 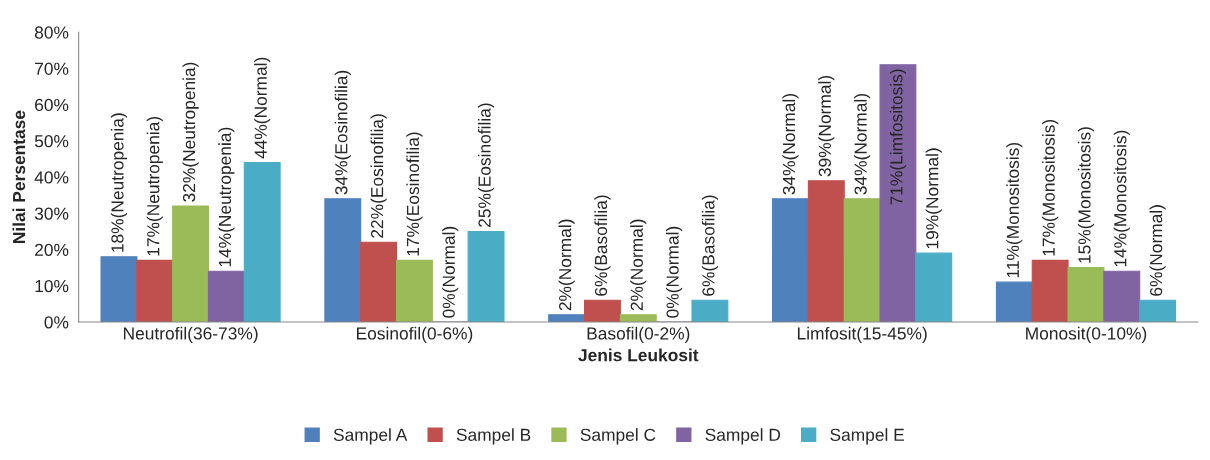 What do you see at coordinates (862, 335) in the screenshot?
I see `x-tick-label: Limfosit(15-45%)` at bounding box center [862, 335].